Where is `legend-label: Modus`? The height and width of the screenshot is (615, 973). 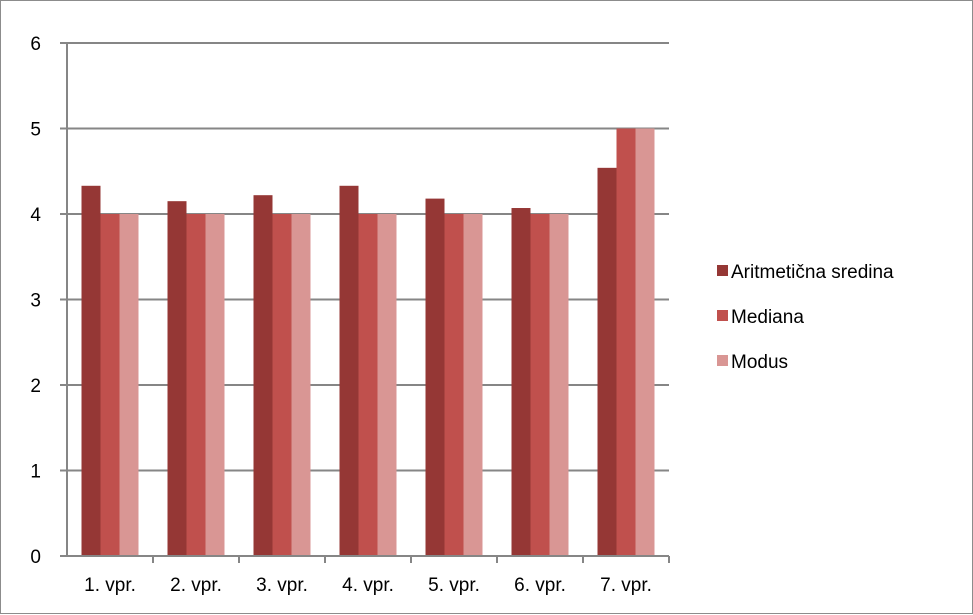 legend-label: Modus is located at coordinates (759, 362).